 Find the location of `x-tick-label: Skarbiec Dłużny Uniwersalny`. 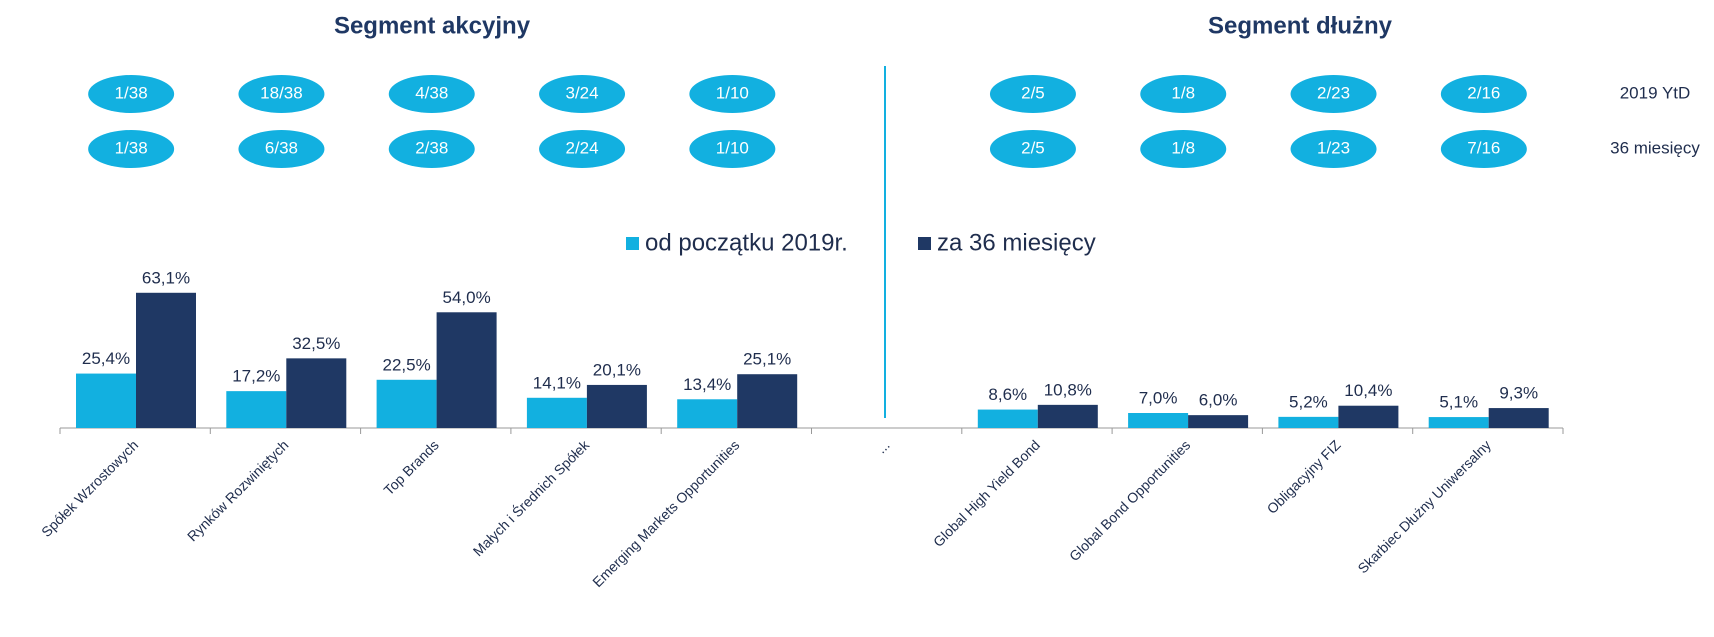

x-tick-label: Skarbiec Dłużny Uniwersalny is located at coordinates (1424, 507).